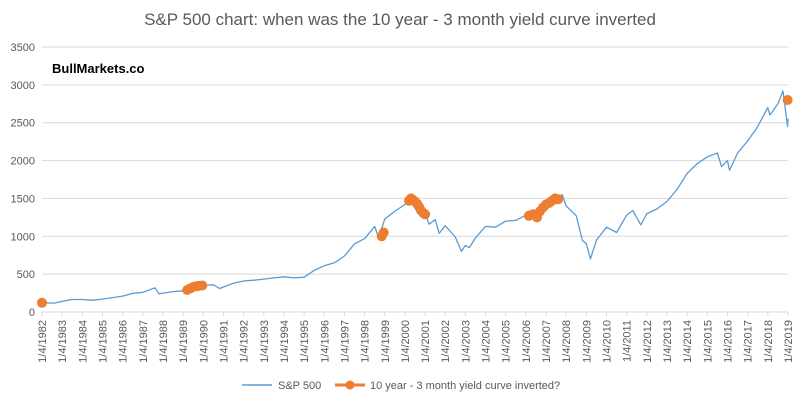  I want to click on y-tick-label: 1000, so click(23, 237).